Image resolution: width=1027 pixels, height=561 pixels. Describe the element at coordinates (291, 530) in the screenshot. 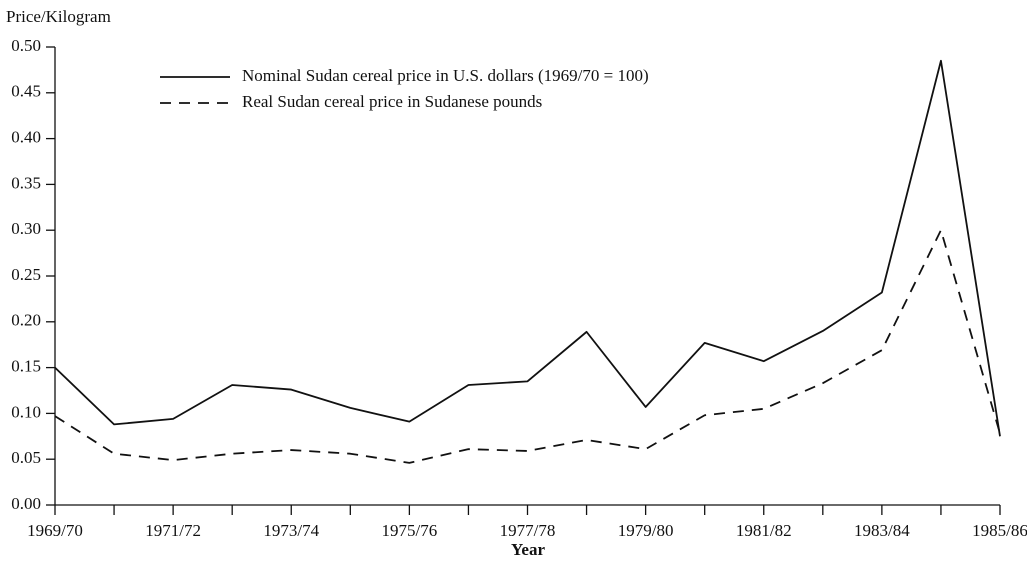

I see `x-tick-label: 1973/74` at that location.